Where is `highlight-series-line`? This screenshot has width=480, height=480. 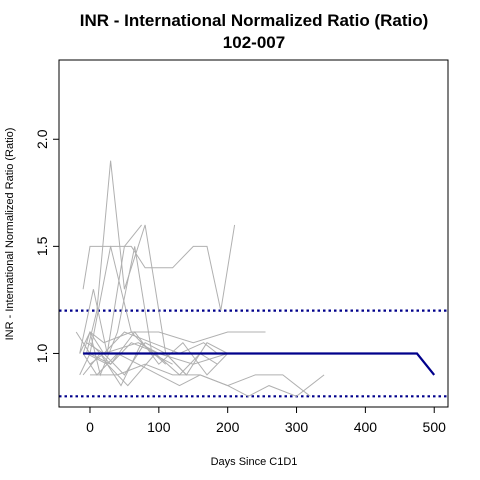
highlight-series-line is located at coordinates (259, 364).